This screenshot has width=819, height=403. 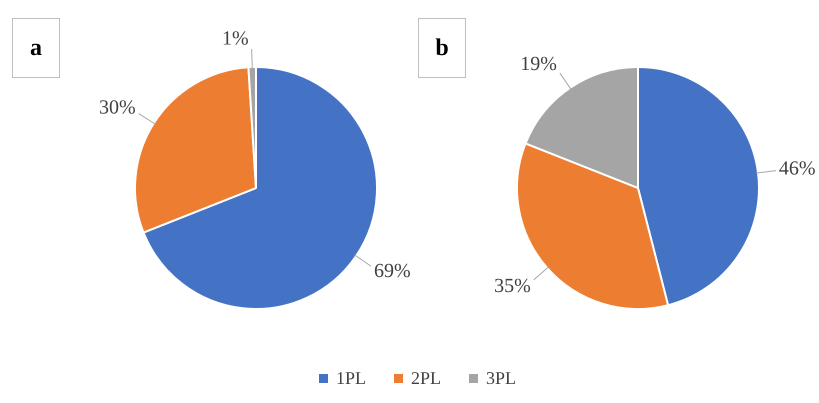 What do you see at coordinates (538, 64) in the screenshot?
I see `data-label: 19%` at bounding box center [538, 64].